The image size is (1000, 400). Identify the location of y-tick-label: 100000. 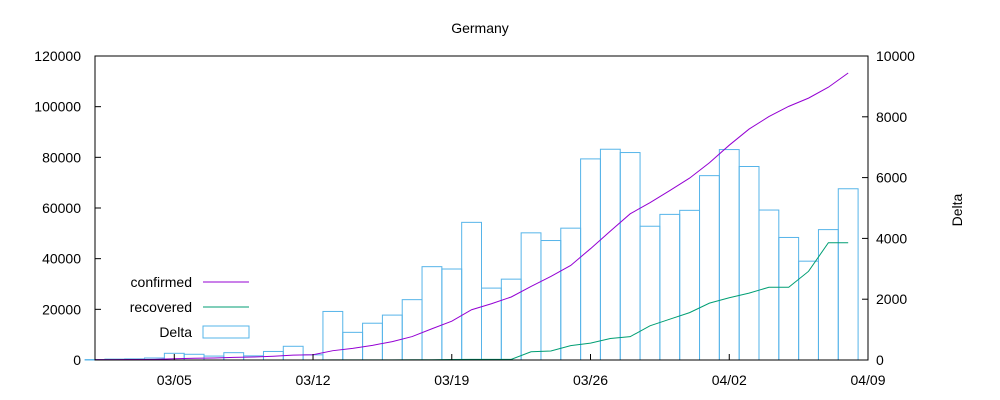
(57, 107).